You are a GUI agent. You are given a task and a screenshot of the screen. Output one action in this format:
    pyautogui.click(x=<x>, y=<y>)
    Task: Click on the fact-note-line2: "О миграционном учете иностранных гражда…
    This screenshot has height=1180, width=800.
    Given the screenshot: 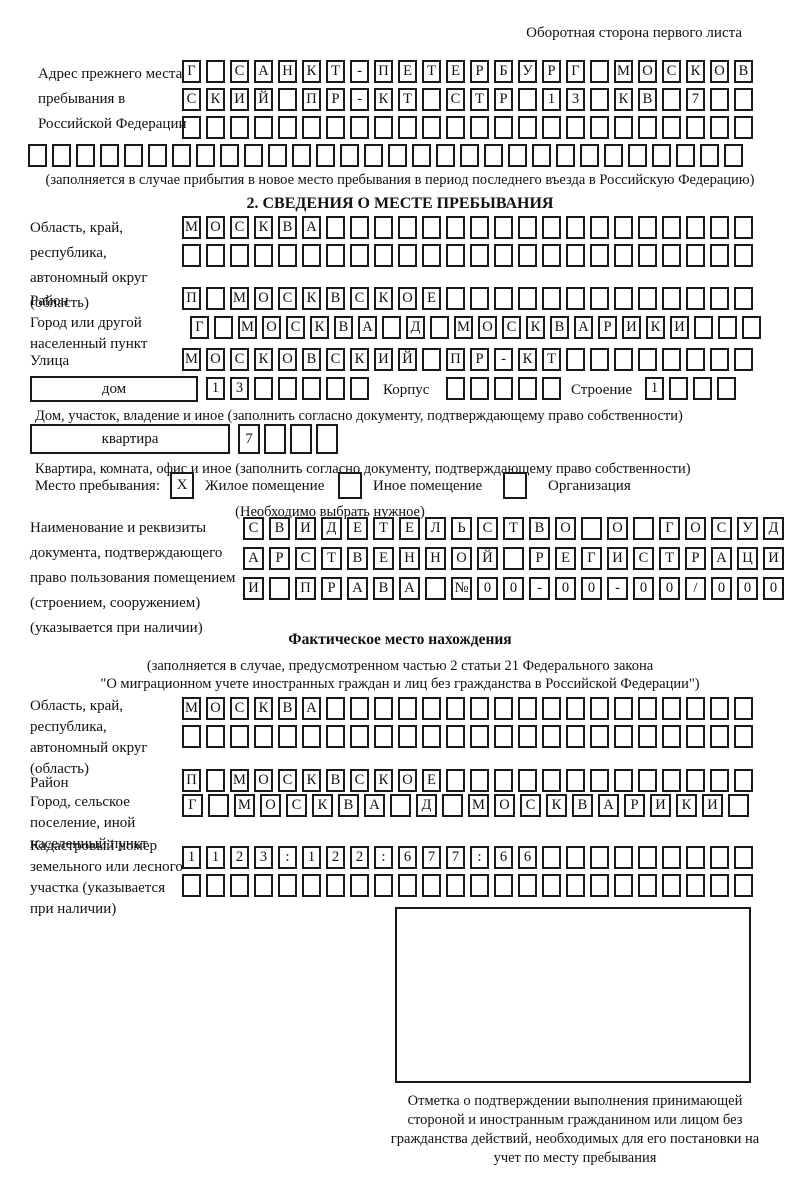 What is the action you would take?
    pyautogui.click(x=400, y=684)
    